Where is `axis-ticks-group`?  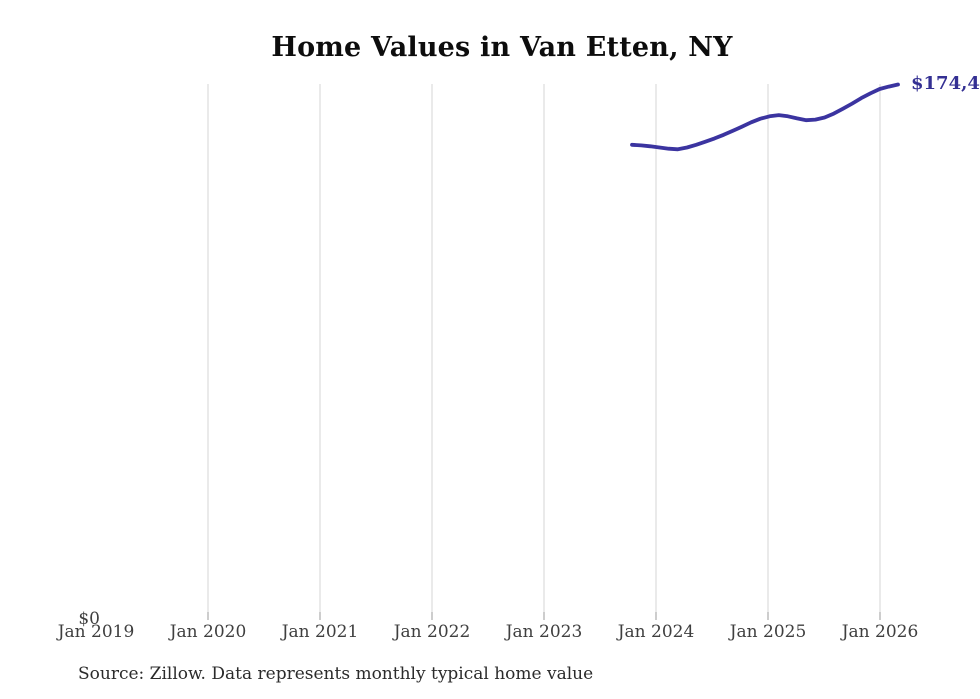 axis-ticks-group is located at coordinates (544, 616).